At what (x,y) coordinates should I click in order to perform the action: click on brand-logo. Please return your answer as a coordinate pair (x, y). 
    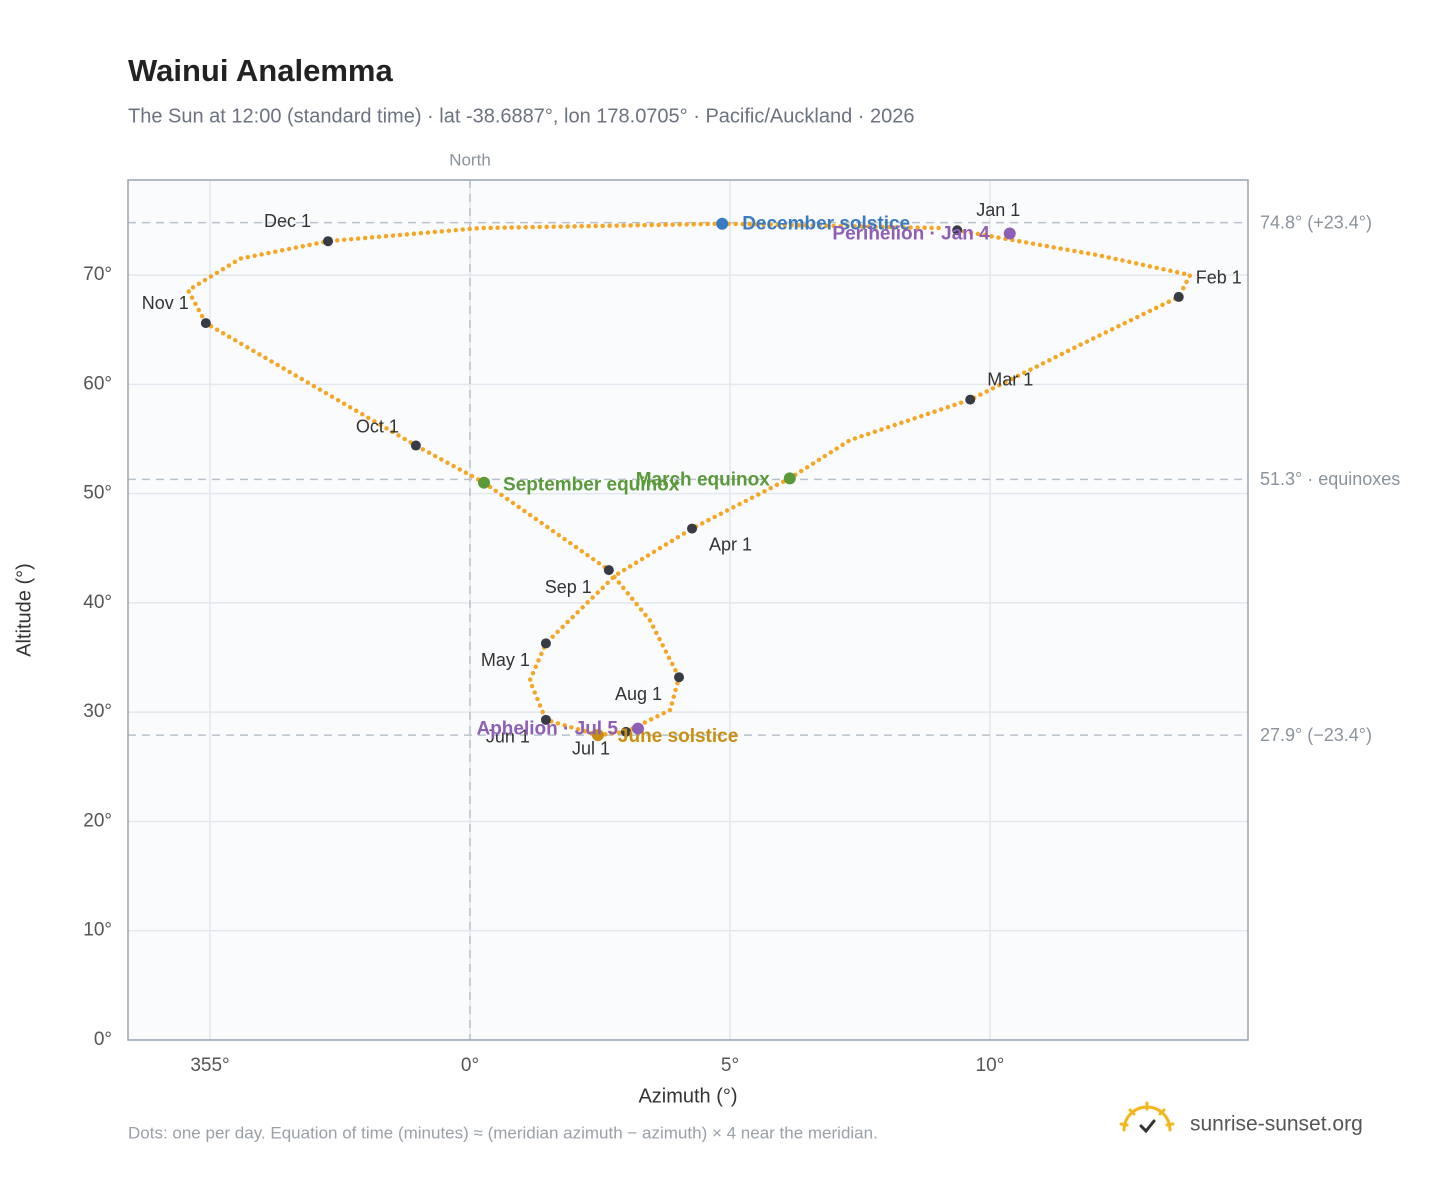
    Looking at the image, I should click on (1147, 1117).